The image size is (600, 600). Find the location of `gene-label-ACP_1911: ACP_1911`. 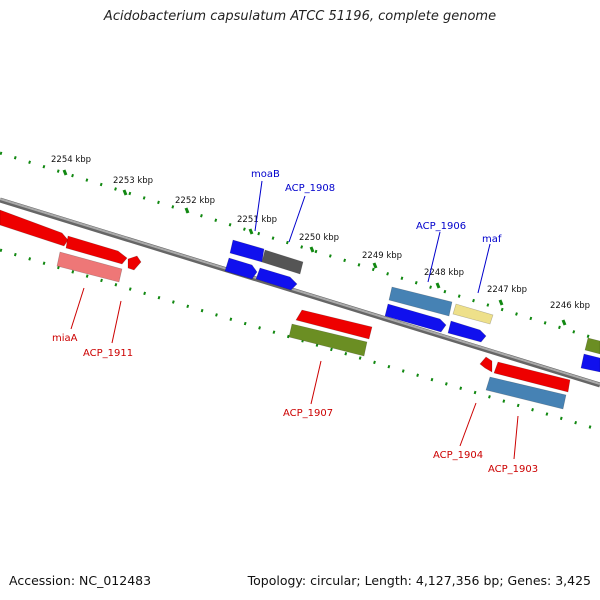

gene-label-ACP_1911: ACP_1911 is located at coordinates (108, 353).